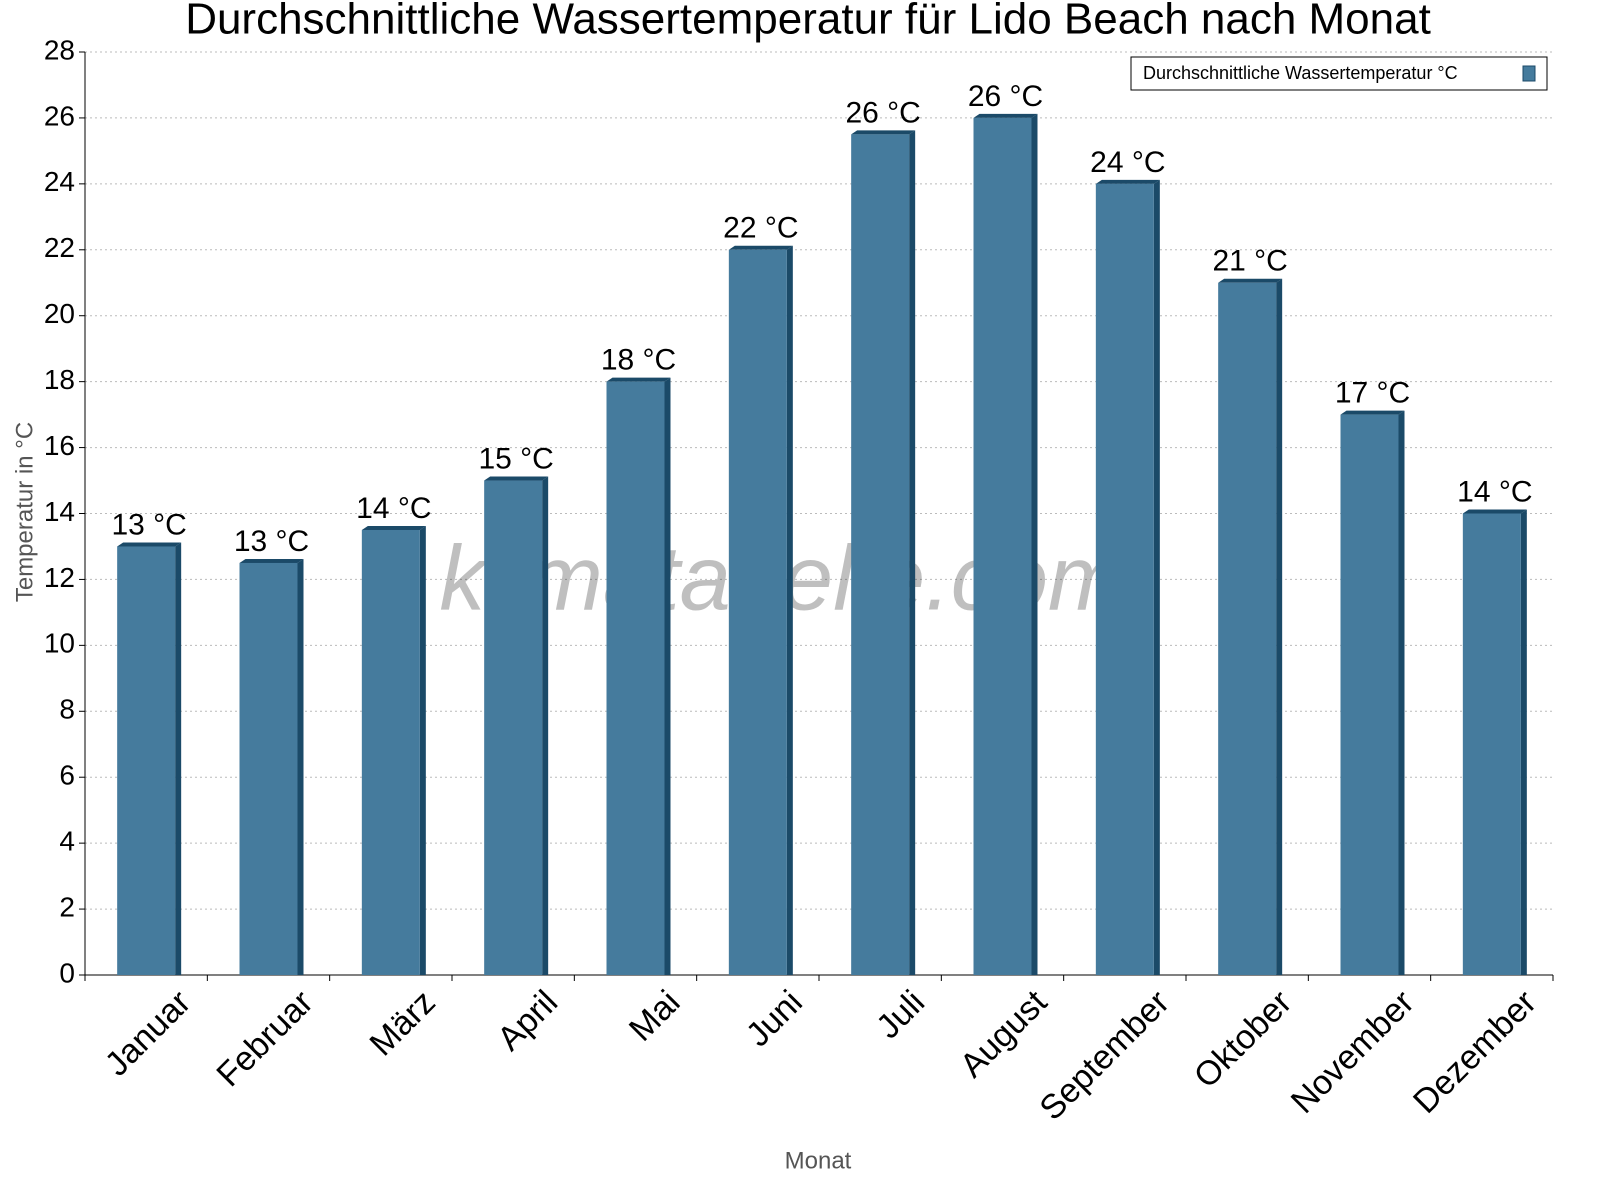 This screenshot has width=1600, height=1200. Describe the element at coordinates (67, 841) in the screenshot. I see `y-tick-label: 4` at that location.